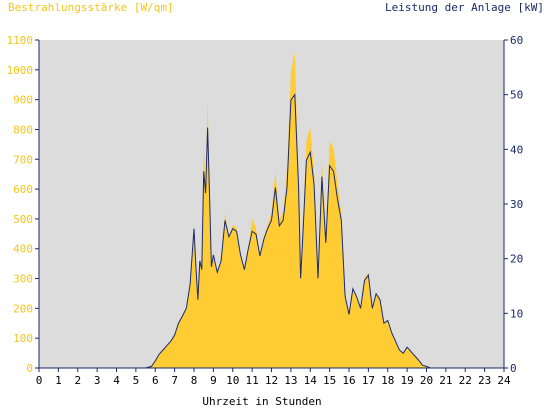 The image size is (544, 408). Describe the element at coordinates (516, 259) in the screenshot. I see `right-tick-label: 20` at that location.